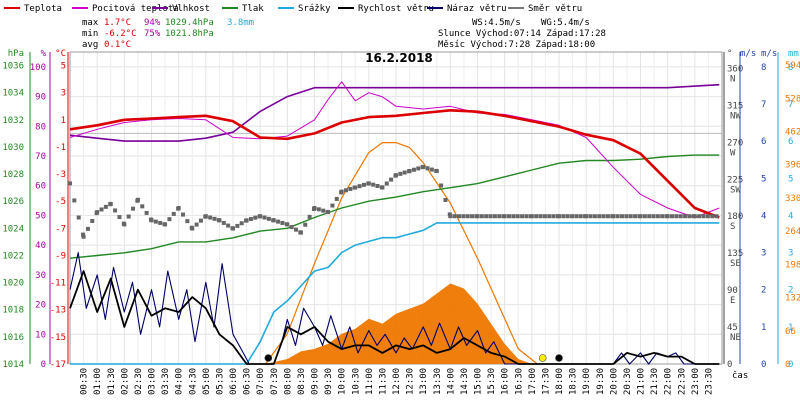 This screenshot has width=800, height=400. Describe the element at coordinates (399, 58) in the screenshot. I see `chart-title: 16.2.2018` at that location.